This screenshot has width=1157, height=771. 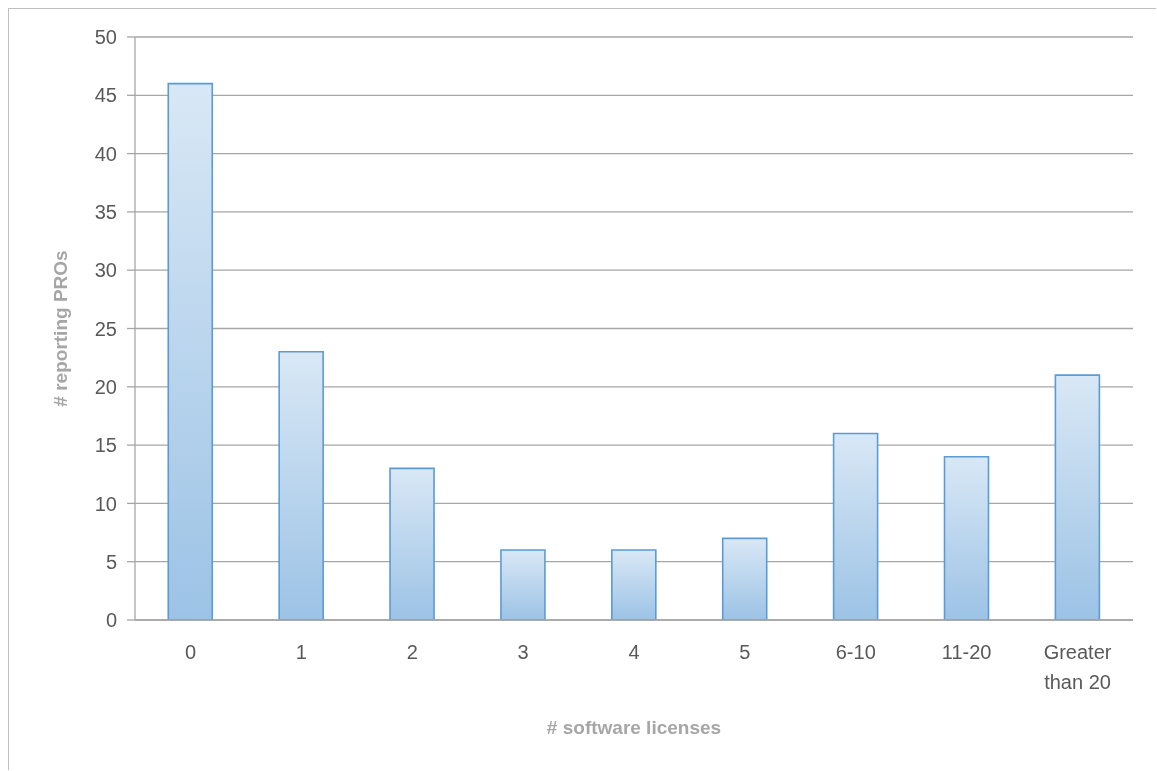 What do you see at coordinates (190, 652) in the screenshot?
I see `x-tick-label: 0` at bounding box center [190, 652].